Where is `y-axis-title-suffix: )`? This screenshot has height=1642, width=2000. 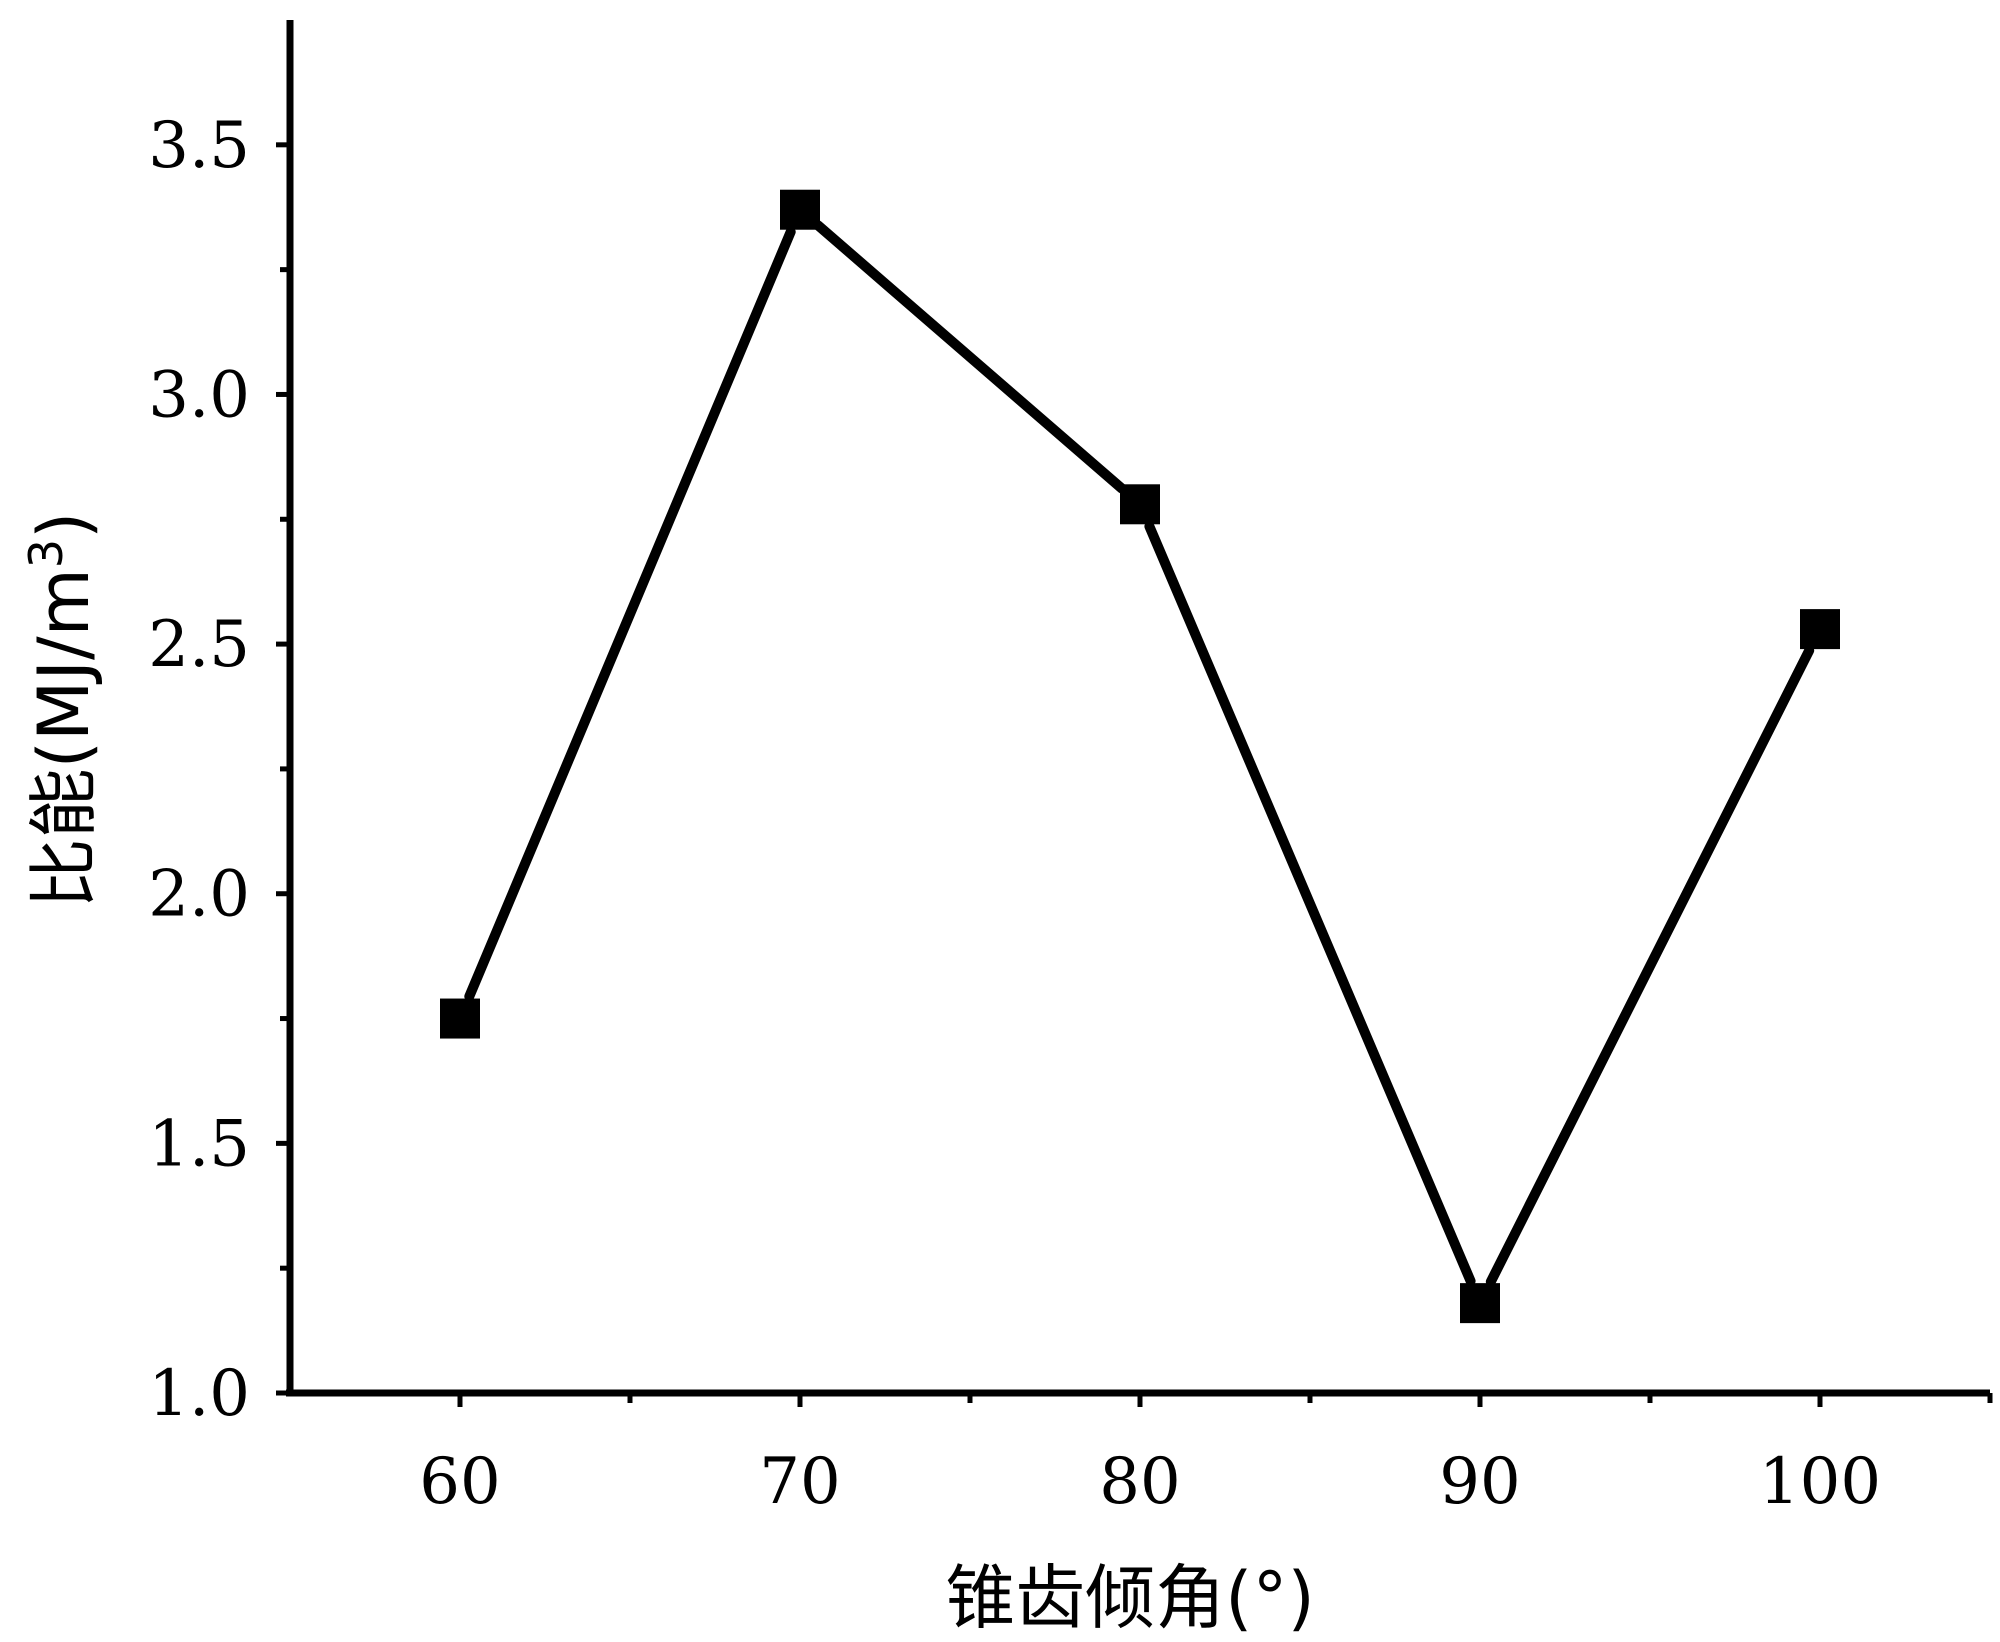 y-axis-title-suffix: ) is located at coordinates (64, 525).